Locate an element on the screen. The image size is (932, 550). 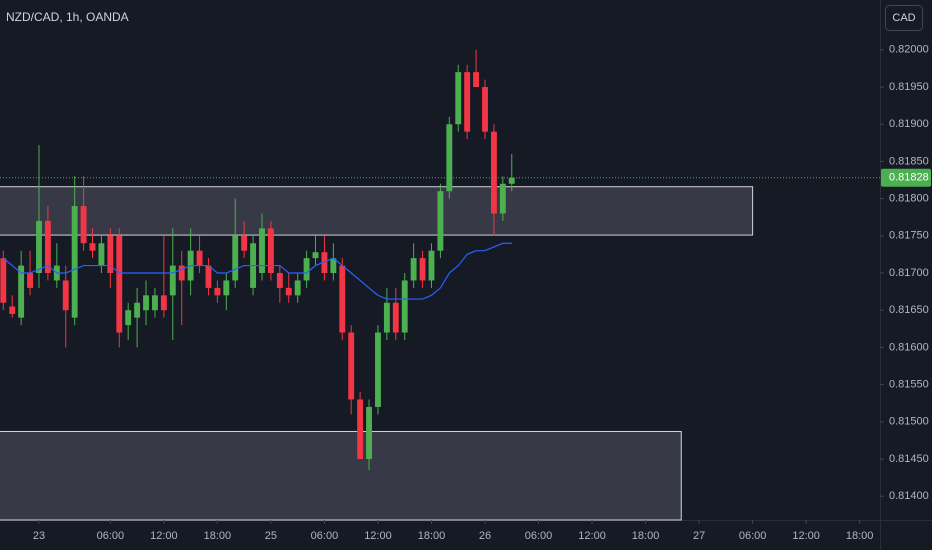
y-tick-label: 0.82000 is located at coordinates (909, 50).